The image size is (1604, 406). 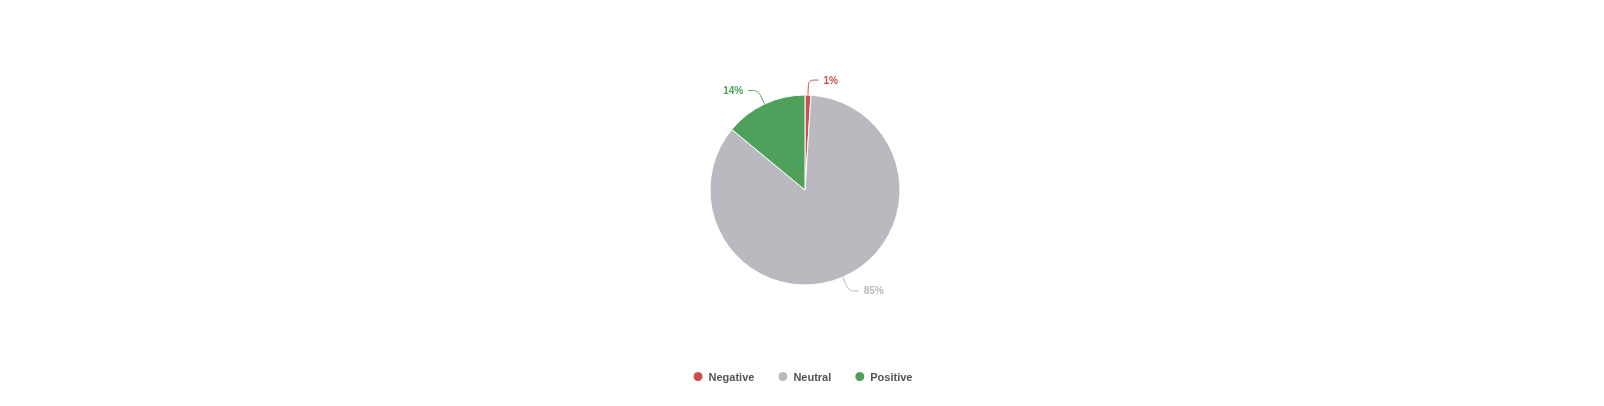 I want to click on legend-label: Neutral, so click(x=812, y=376).